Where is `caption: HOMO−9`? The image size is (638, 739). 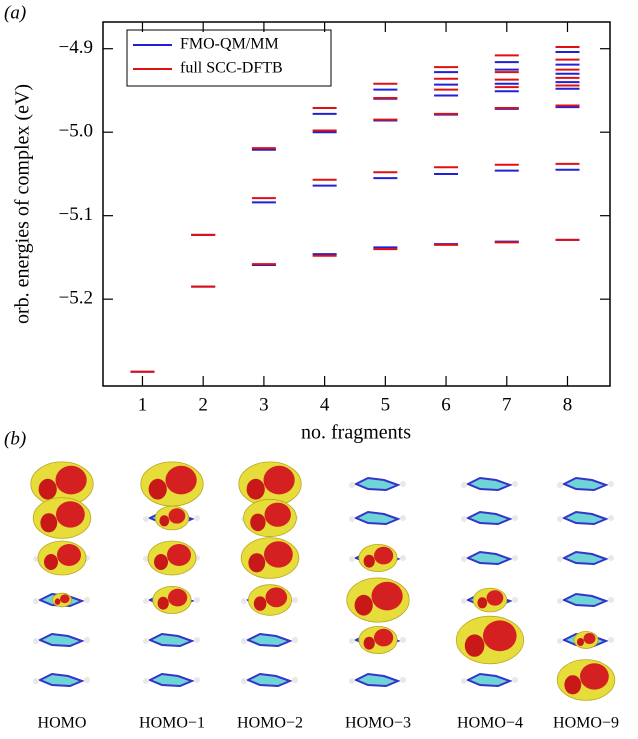 caption: HOMO−9 is located at coordinates (586, 723).